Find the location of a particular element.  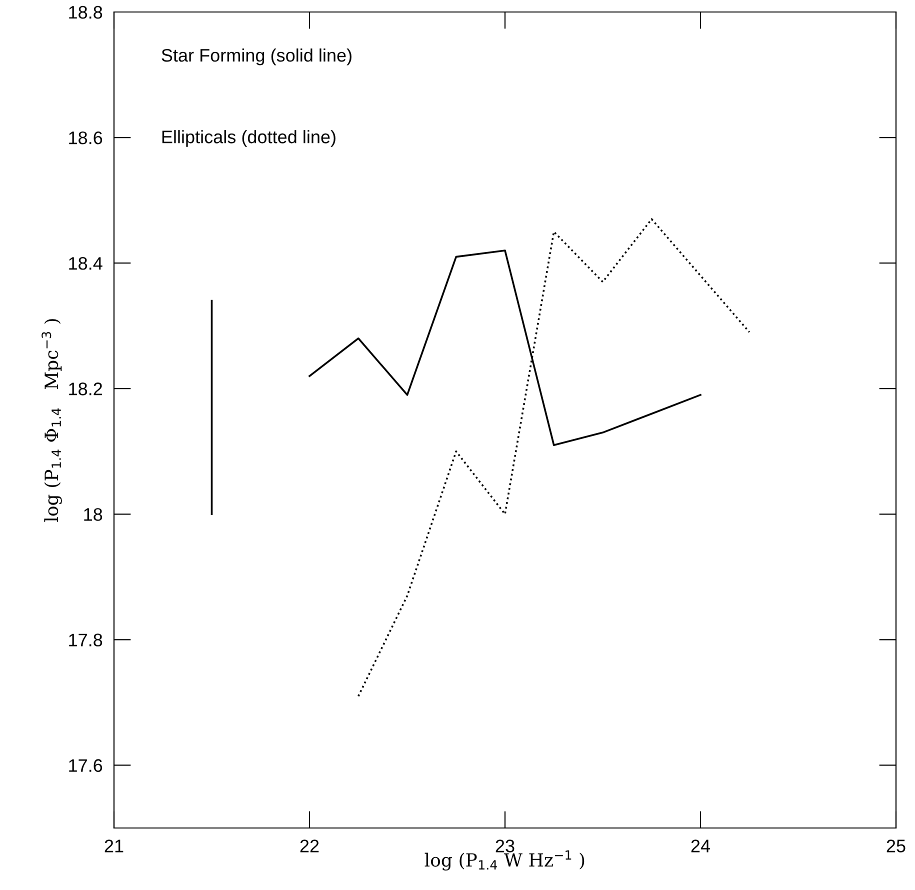

y-tick-label: 17.6 is located at coordinates (85, 765).